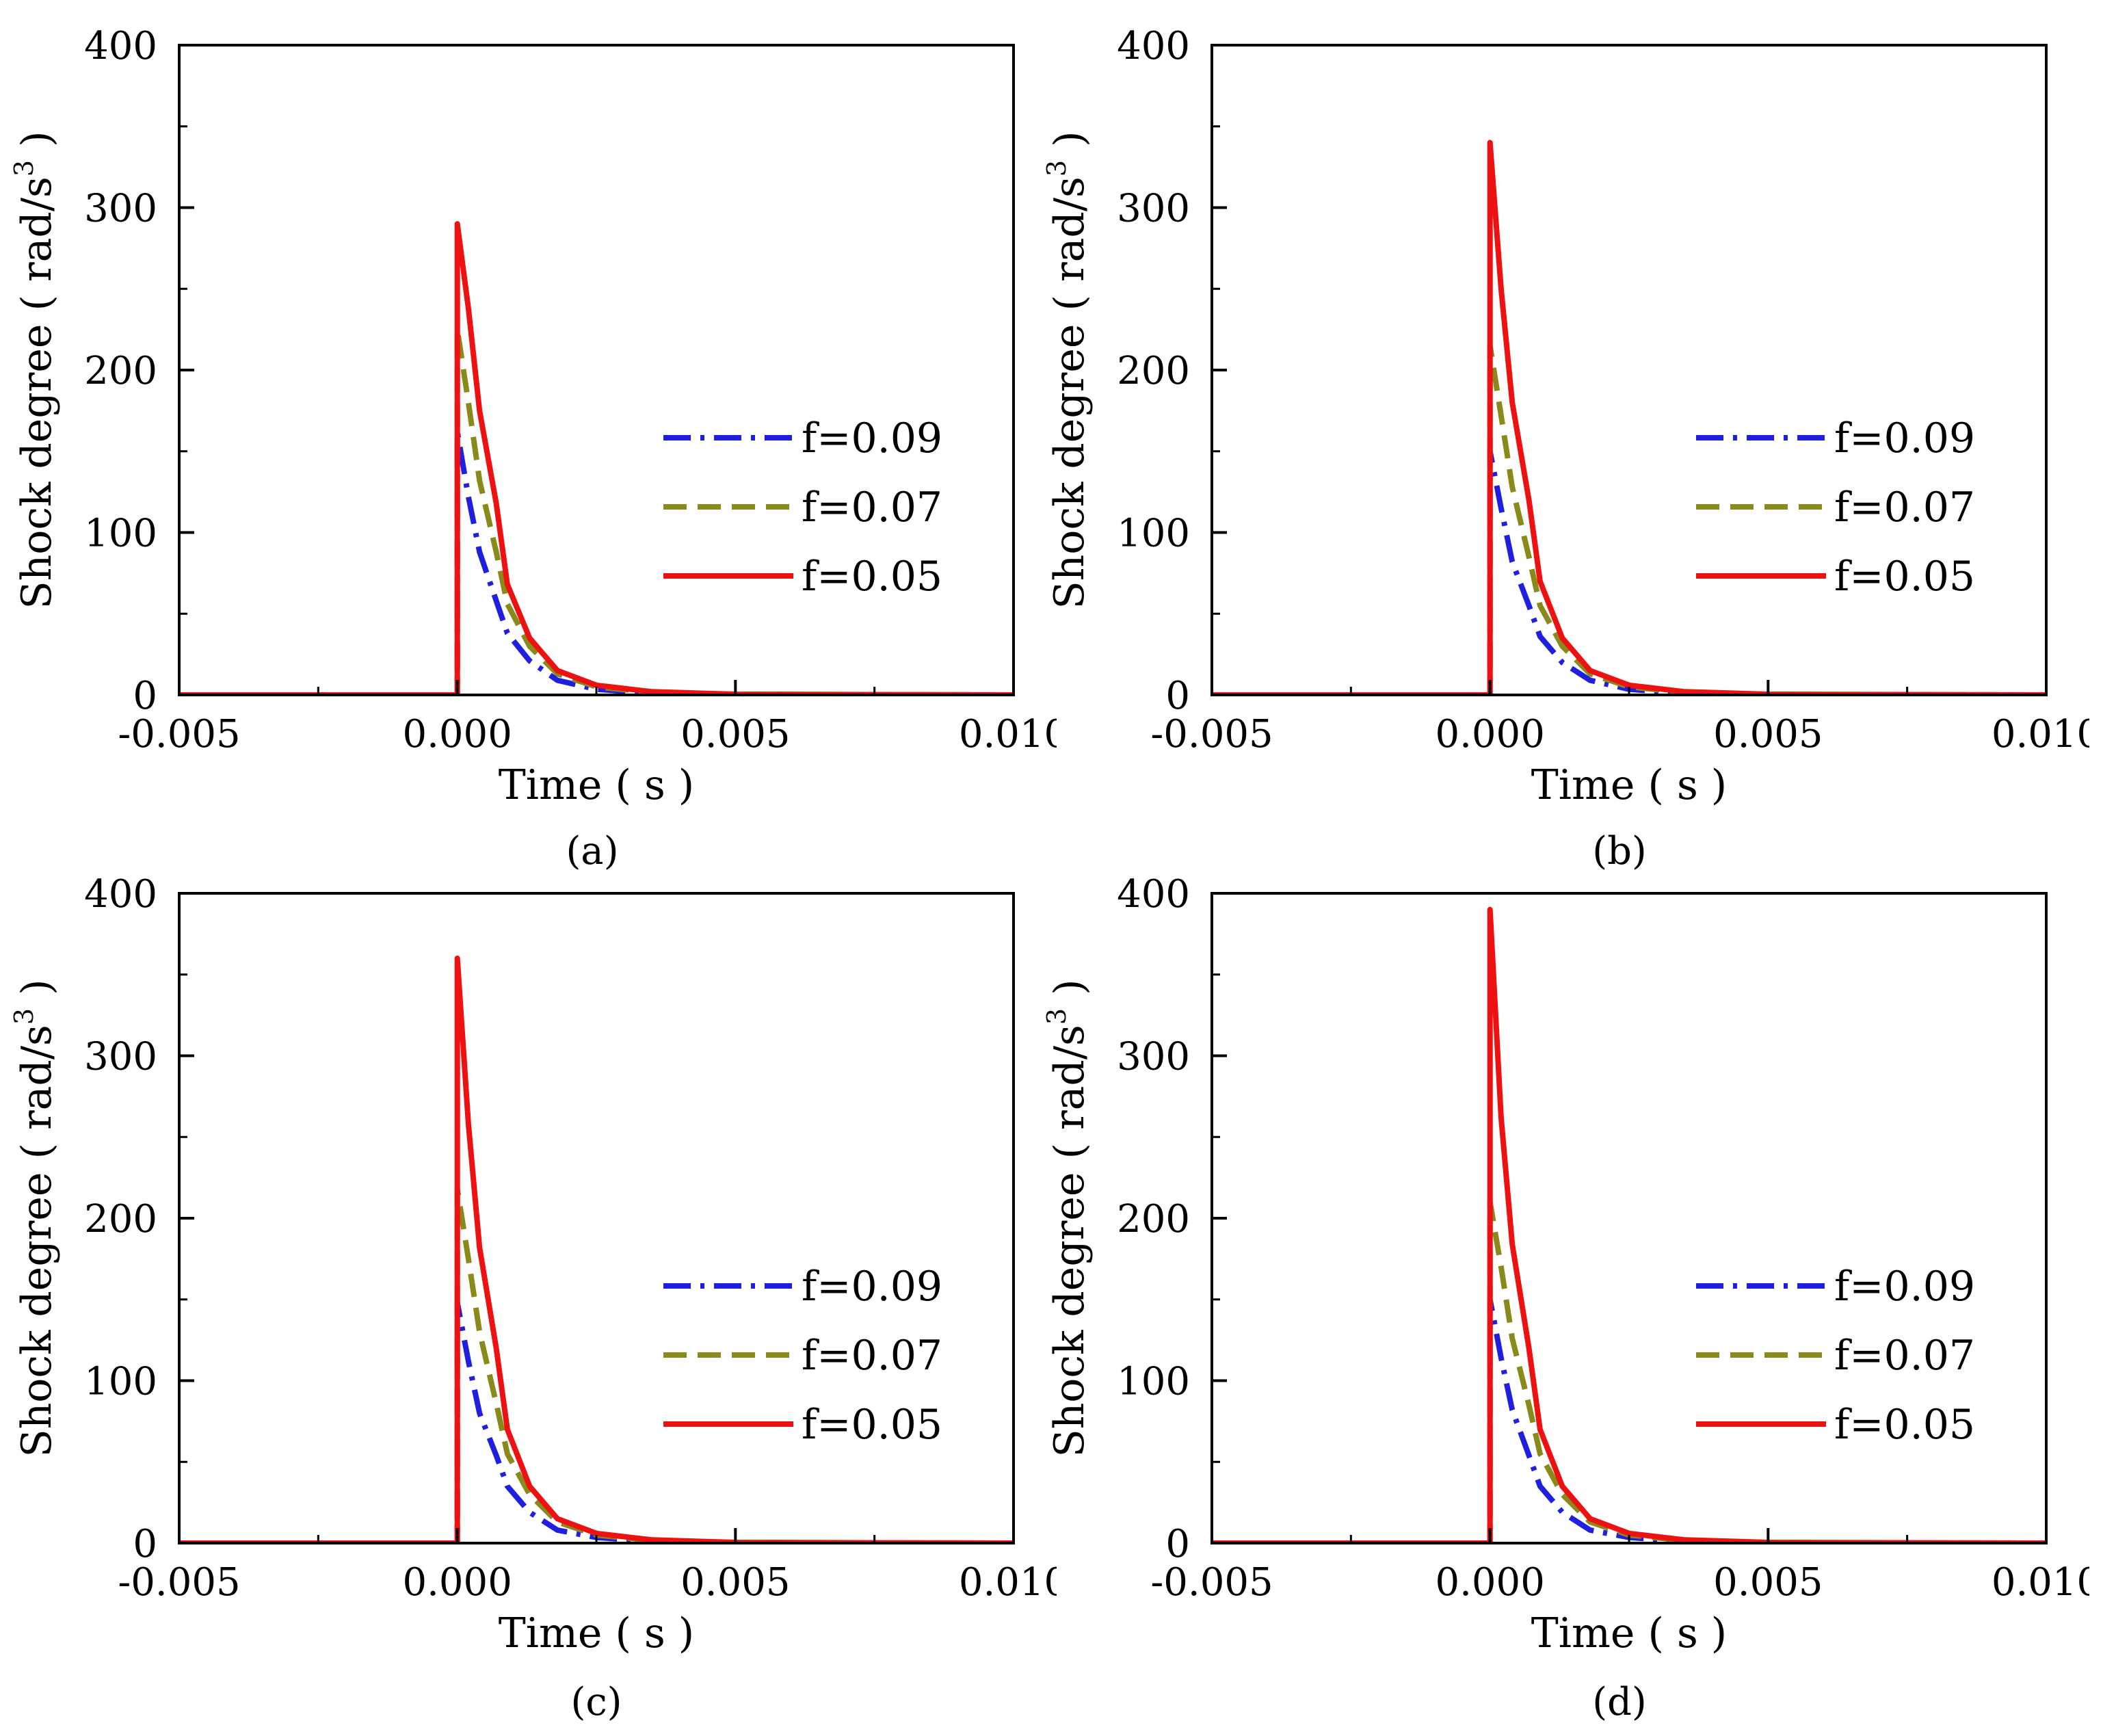 This screenshot has width=2103, height=1736. I want to click on panel-caption-b: (b), so click(1619, 851).